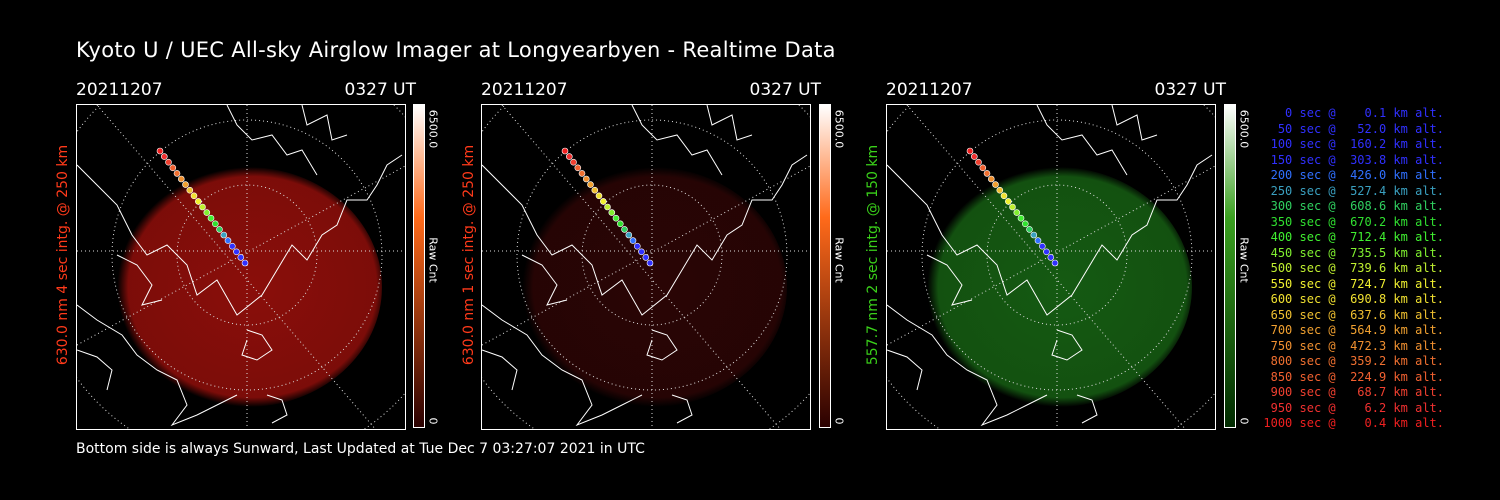 This screenshot has width=1500, height=500. Describe the element at coordinates (839, 129) in the screenshot. I see `panel-2-cbar-max: 6500.0` at that location.